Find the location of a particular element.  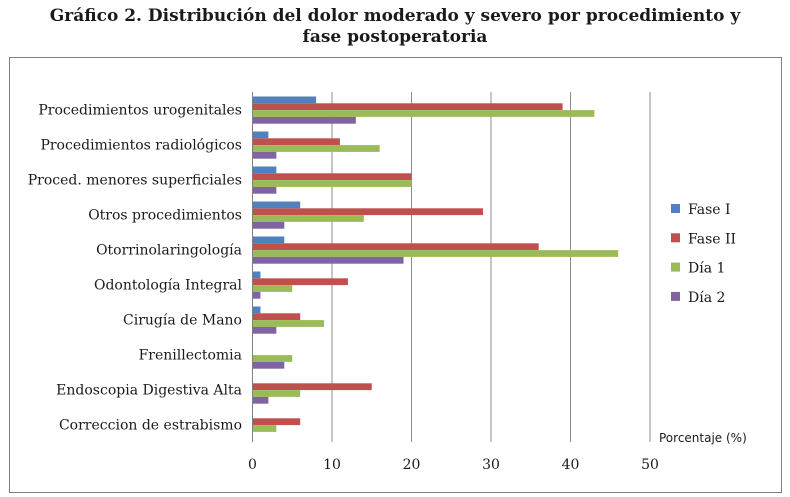

x-tick-label-40: 40 is located at coordinates (571, 465).